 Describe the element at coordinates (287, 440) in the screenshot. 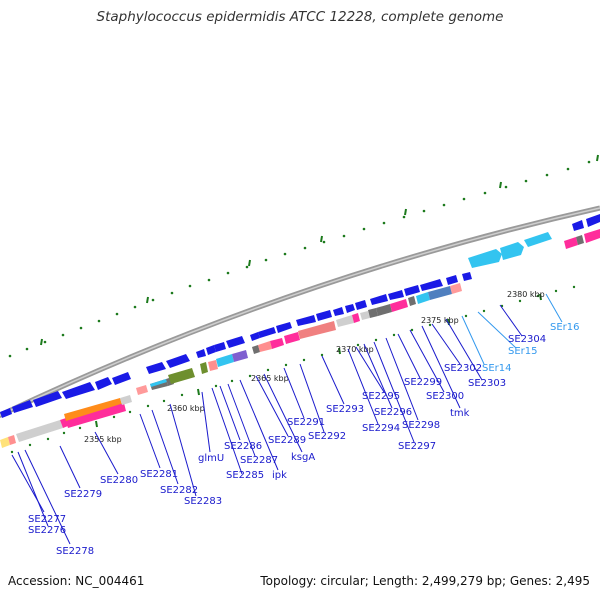

I see `gene-label-se2289: SE2289` at that location.